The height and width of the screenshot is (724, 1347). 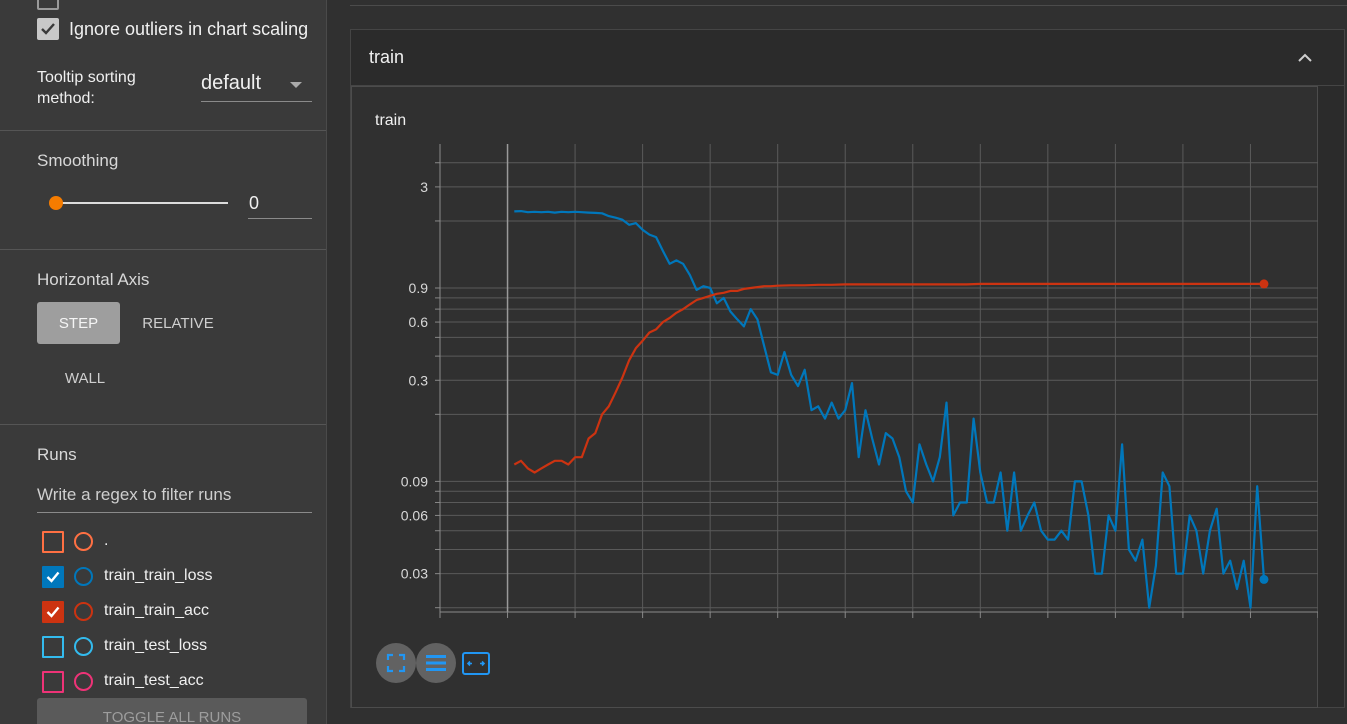 What do you see at coordinates (296, 85) in the screenshot?
I see `dropdown-caret-icon` at bounding box center [296, 85].